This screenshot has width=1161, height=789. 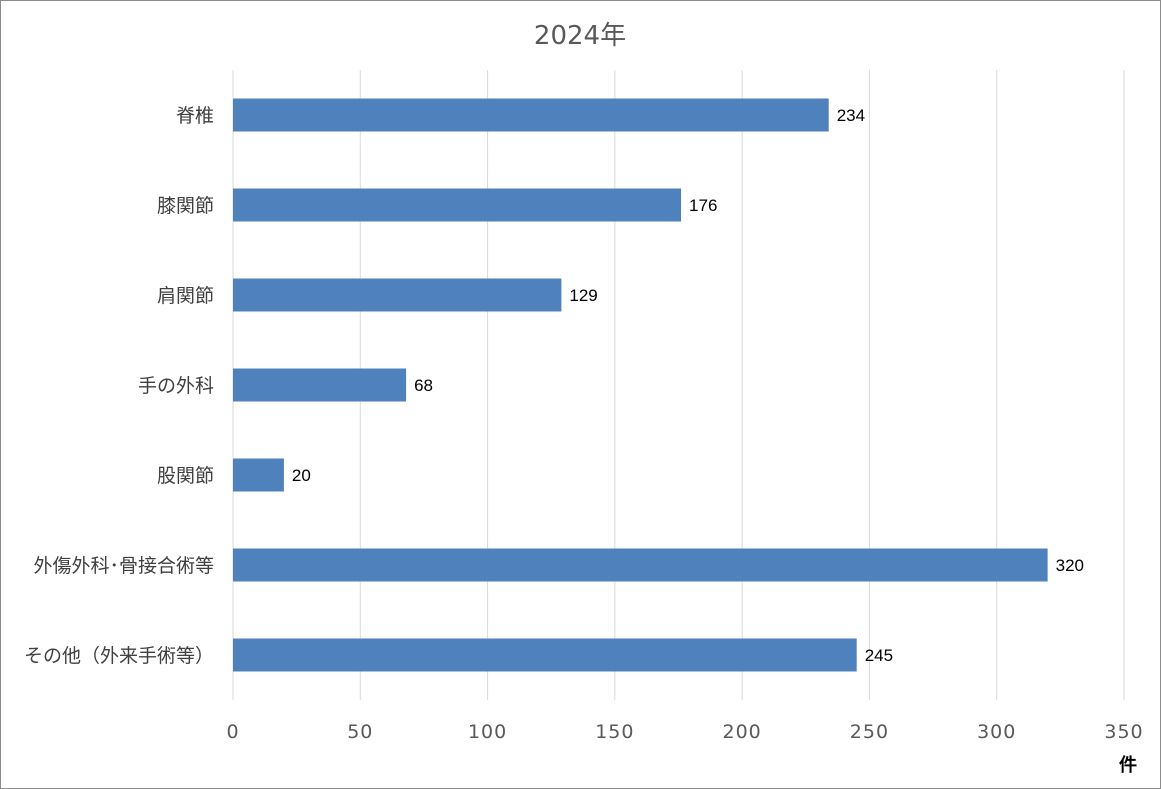 I want to click on category-label: 肩関節, so click(x=185, y=296).